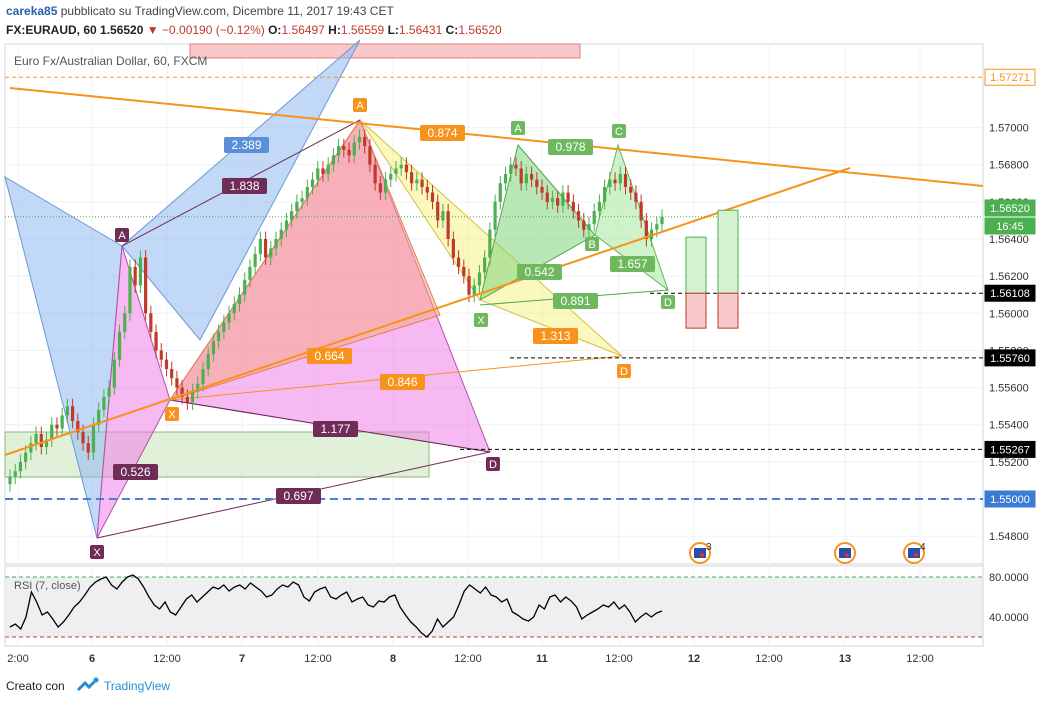 The width and height of the screenshot is (1042, 703). What do you see at coordinates (51, 30) in the screenshot?
I see `symbol-name: FX:EURAUD, 60` at bounding box center [51, 30].